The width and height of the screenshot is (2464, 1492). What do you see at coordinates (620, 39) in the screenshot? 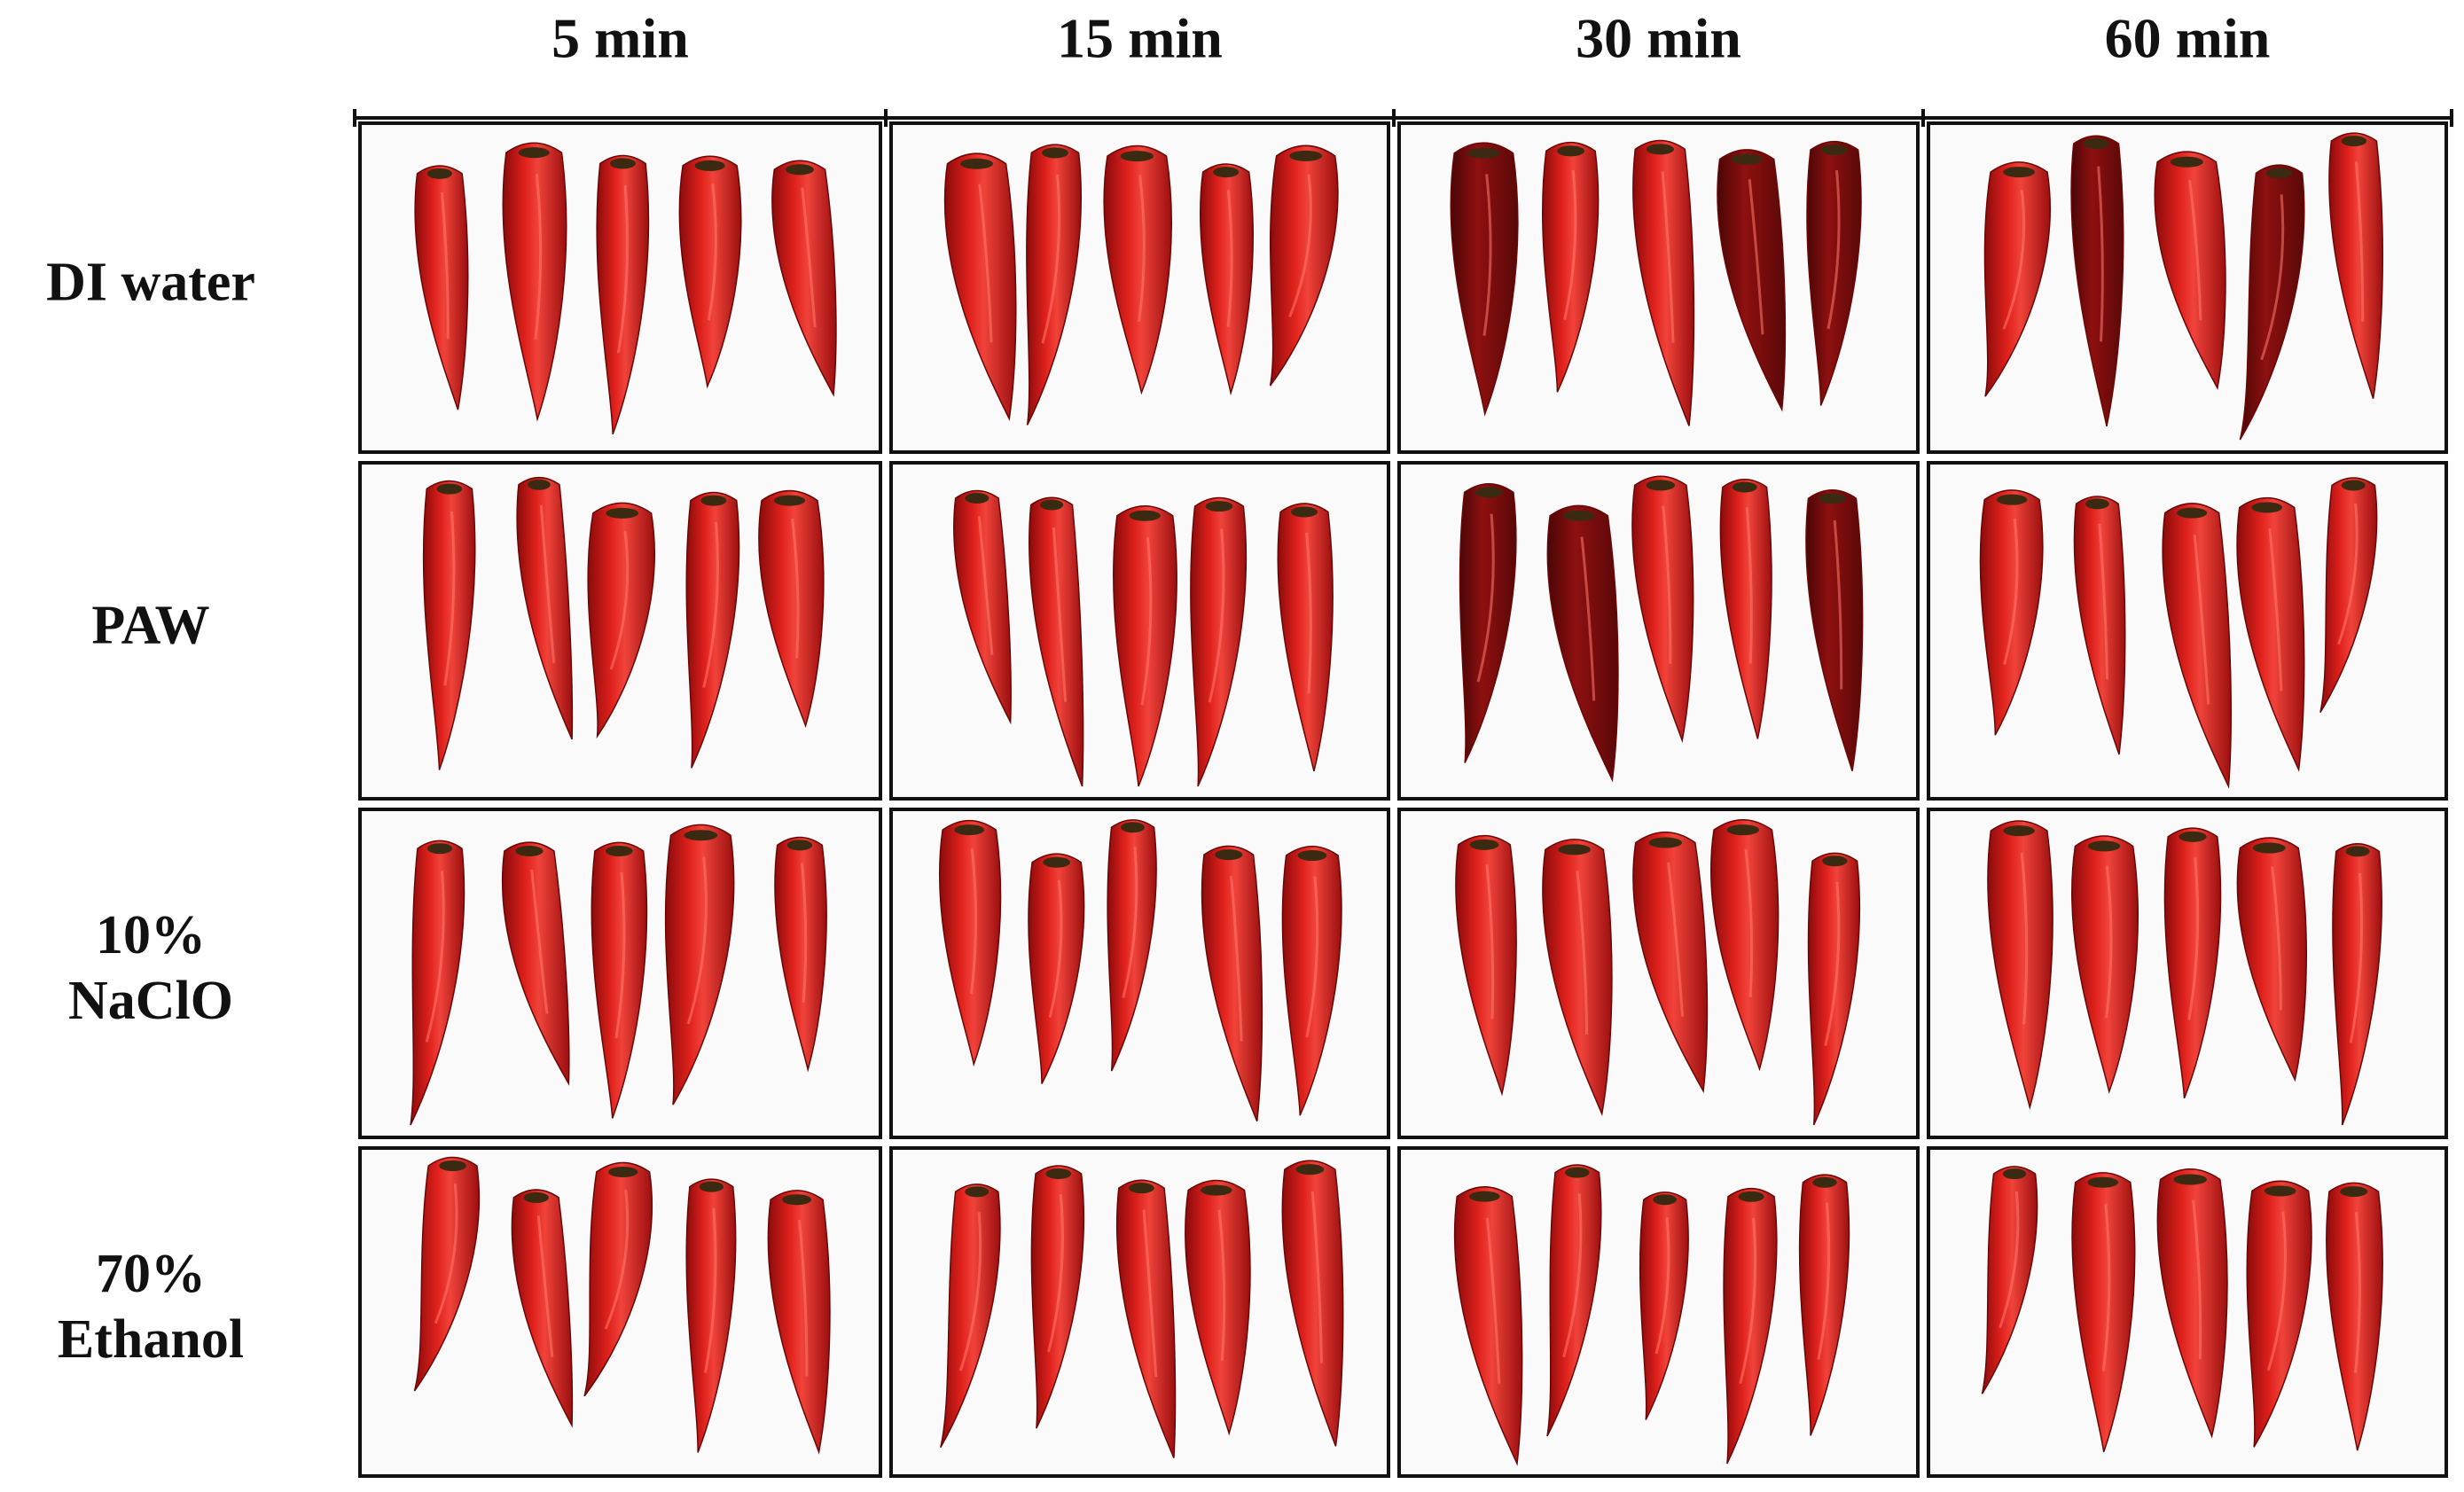
I see `column-header: 5 min` at bounding box center [620, 39].